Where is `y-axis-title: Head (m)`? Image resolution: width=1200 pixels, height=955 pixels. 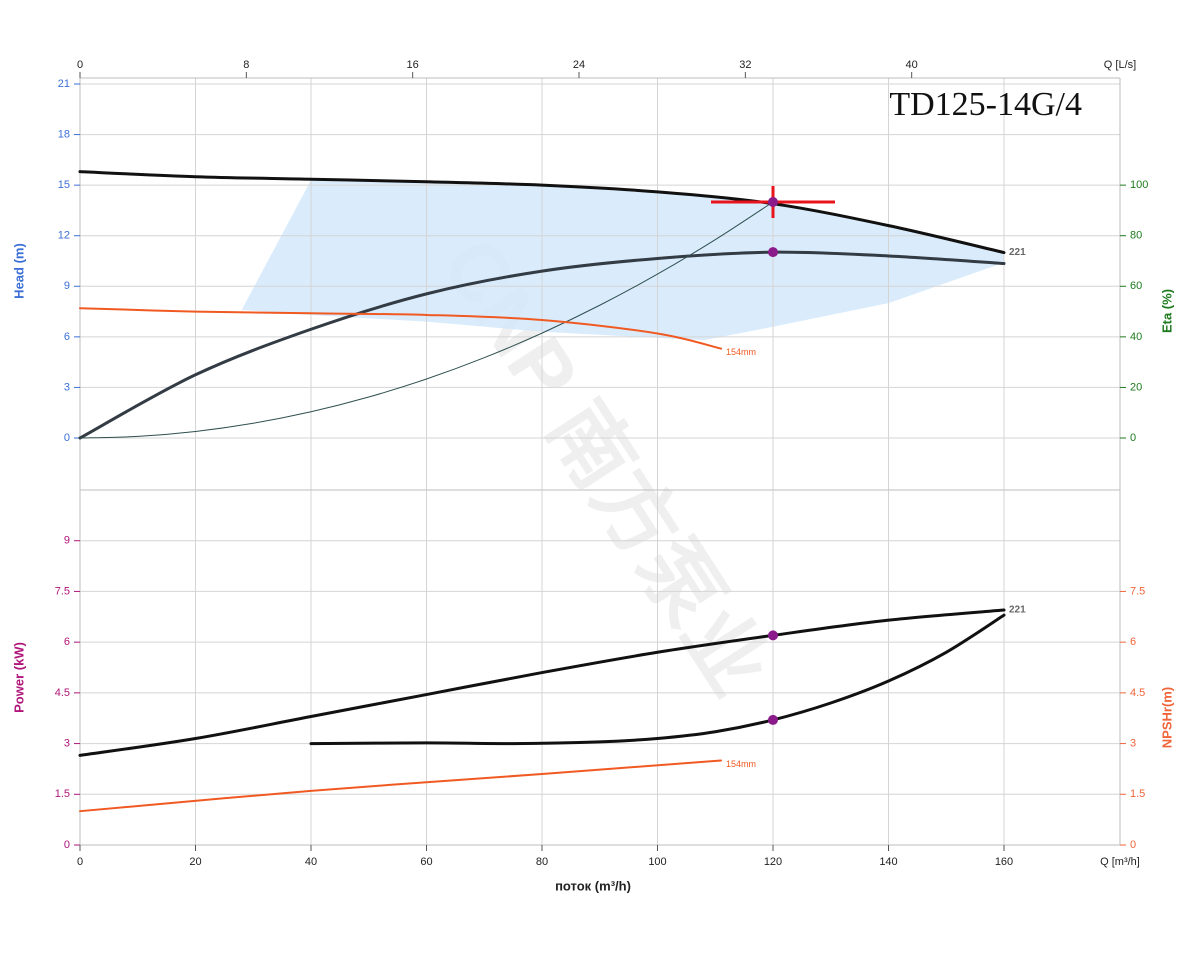
y-axis-title: Head (m) is located at coordinates (18, 271).